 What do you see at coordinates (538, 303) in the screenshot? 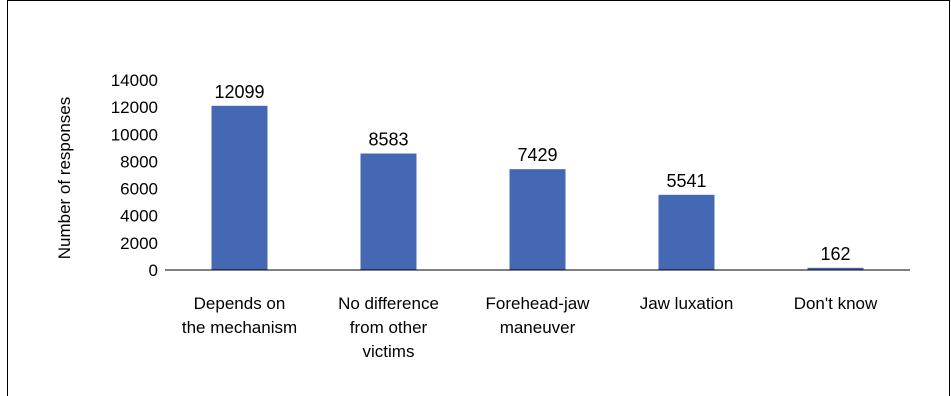
I see `x-tick-label-line: Forehead-jaw` at bounding box center [538, 303].